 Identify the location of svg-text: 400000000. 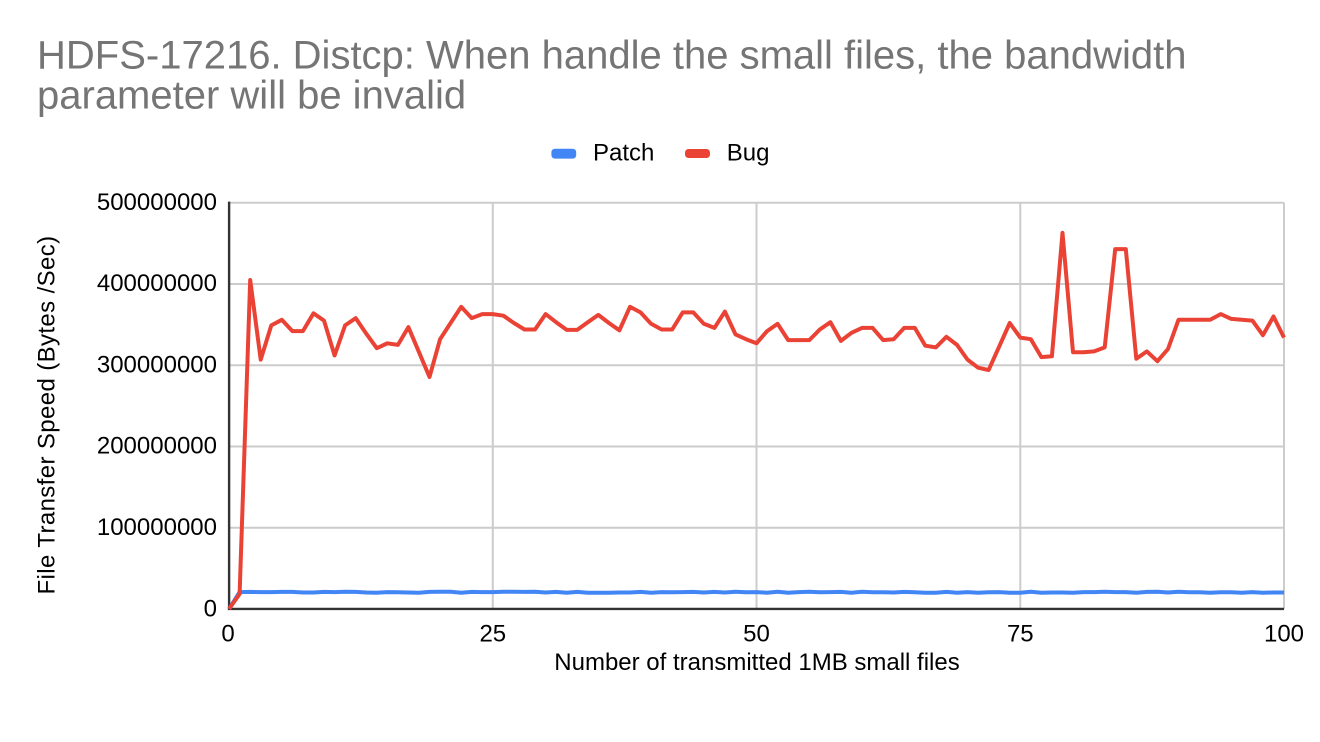
(157, 283).